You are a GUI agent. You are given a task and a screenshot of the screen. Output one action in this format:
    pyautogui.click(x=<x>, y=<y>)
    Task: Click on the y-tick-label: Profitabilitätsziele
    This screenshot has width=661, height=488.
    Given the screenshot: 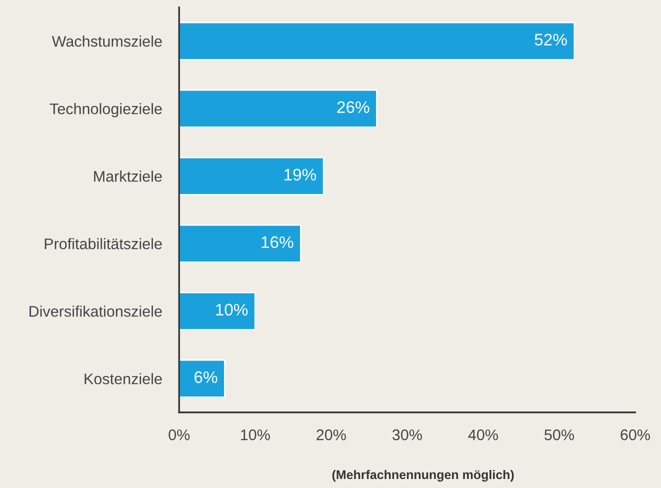 What is the action you would take?
    pyautogui.click(x=103, y=244)
    